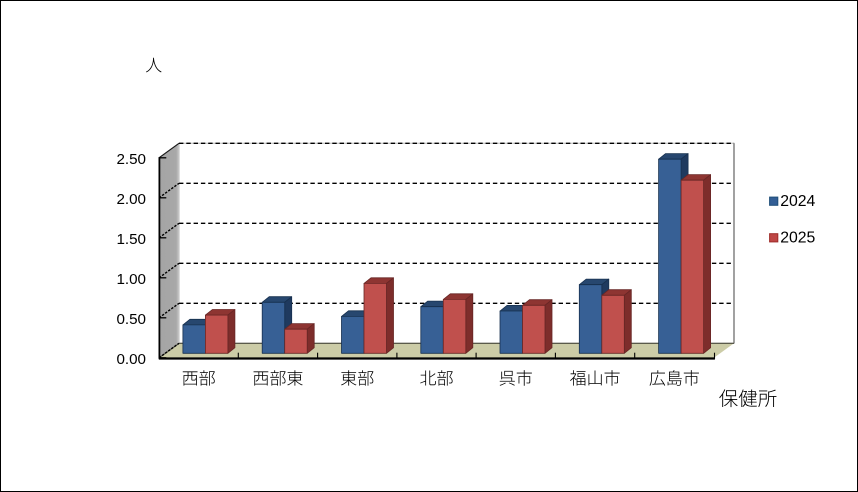  I want to click on svg-text: 1.00, so click(131, 279).